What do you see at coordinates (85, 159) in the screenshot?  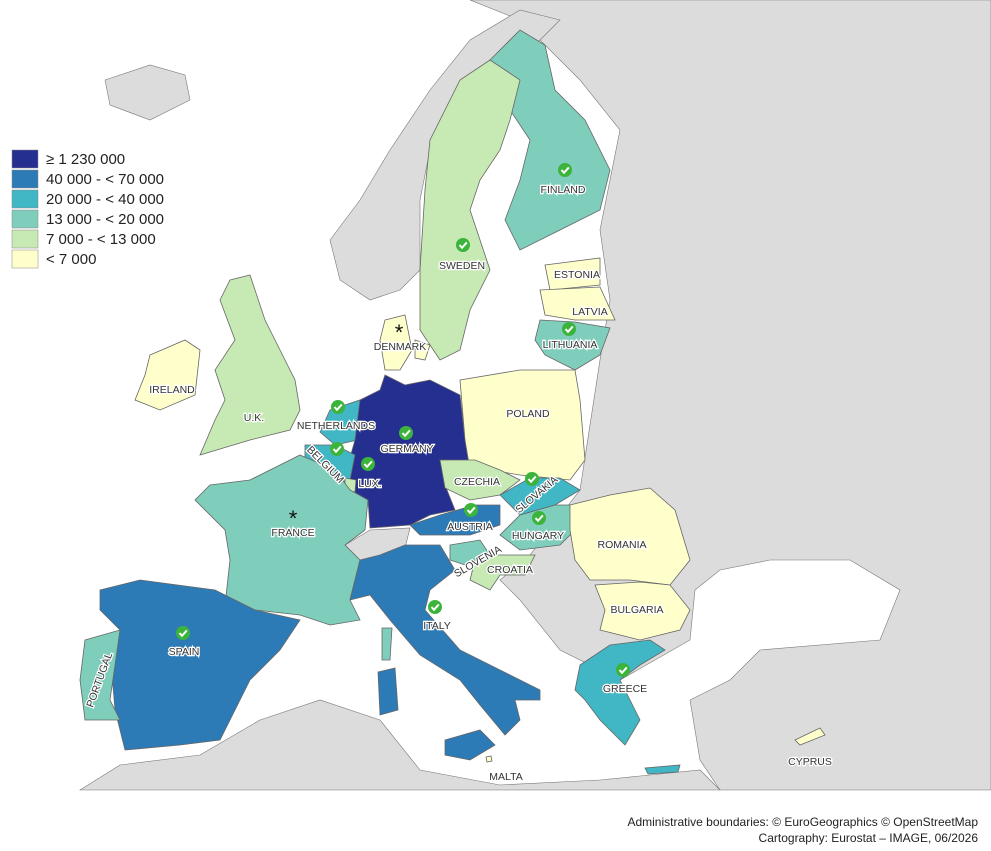 I see `legend-label: ≥ 1 230 000` at bounding box center [85, 159].